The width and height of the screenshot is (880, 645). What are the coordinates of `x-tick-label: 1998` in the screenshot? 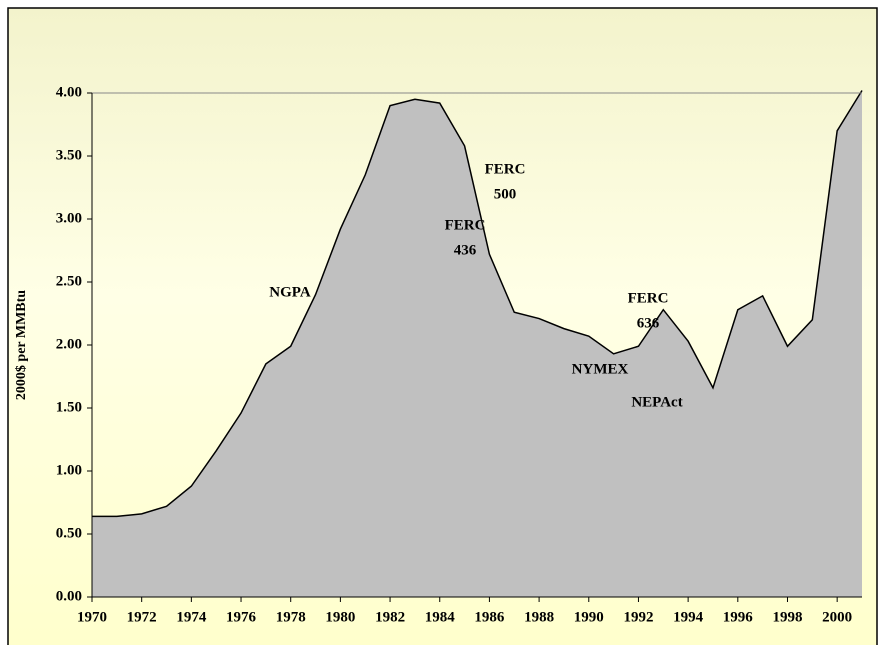 It's located at (787, 617).